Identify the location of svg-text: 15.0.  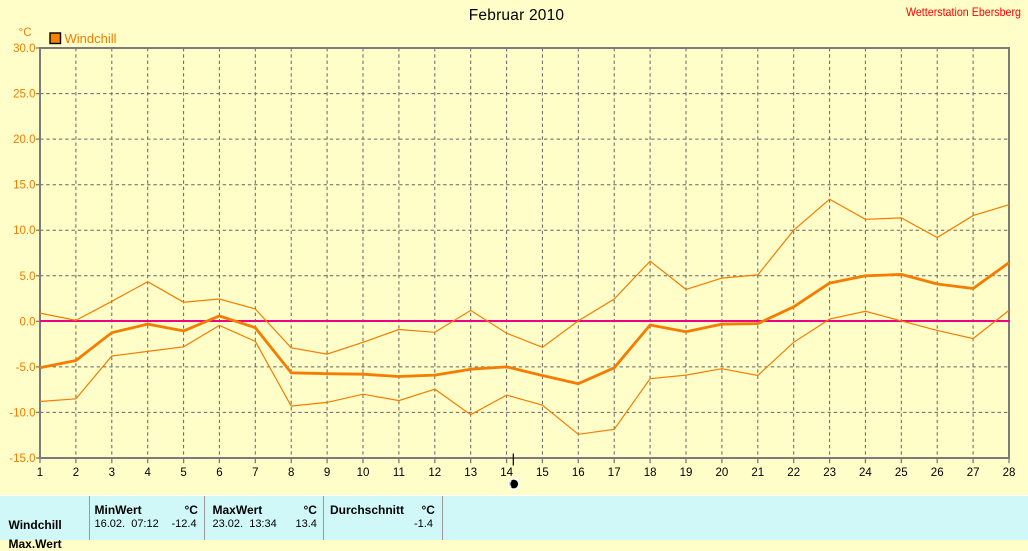
(24, 186).